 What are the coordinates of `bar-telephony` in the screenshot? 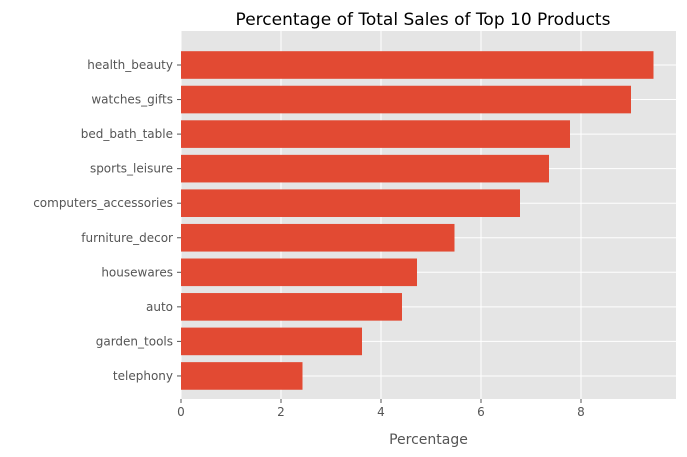 It's located at (242, 376).